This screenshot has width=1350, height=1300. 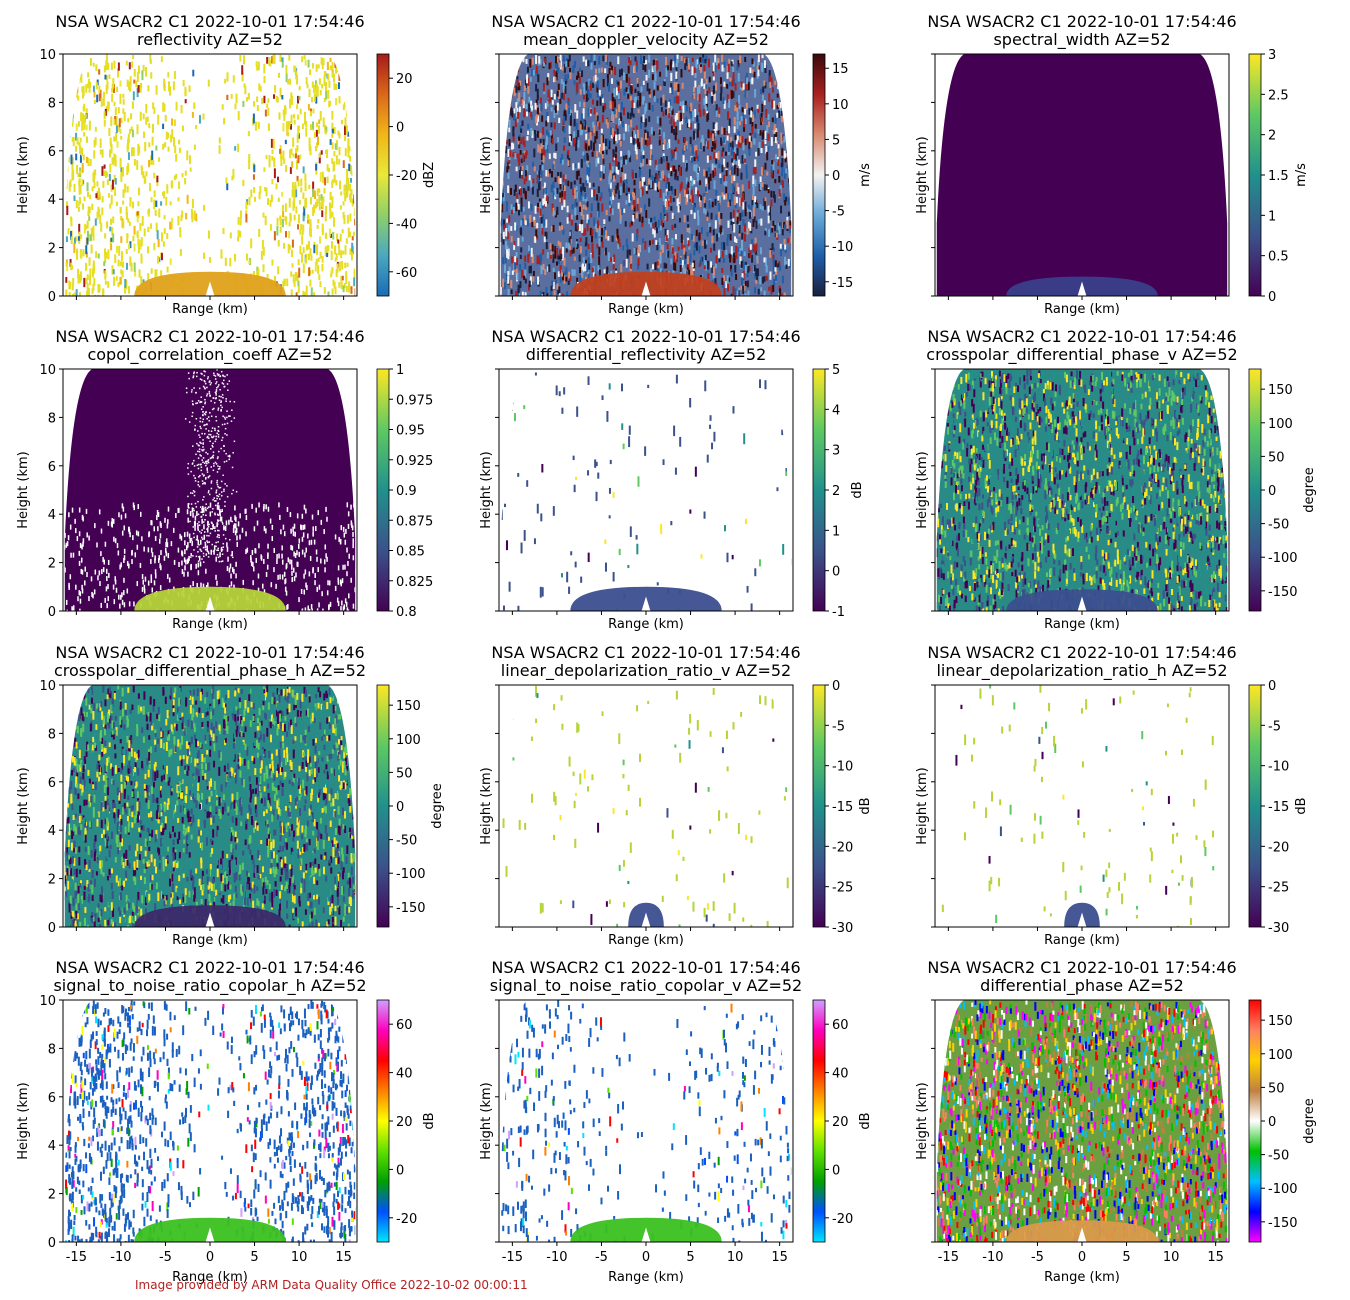 I want to click on colorbar-tick-label: -60, so click(x=406, y=273).